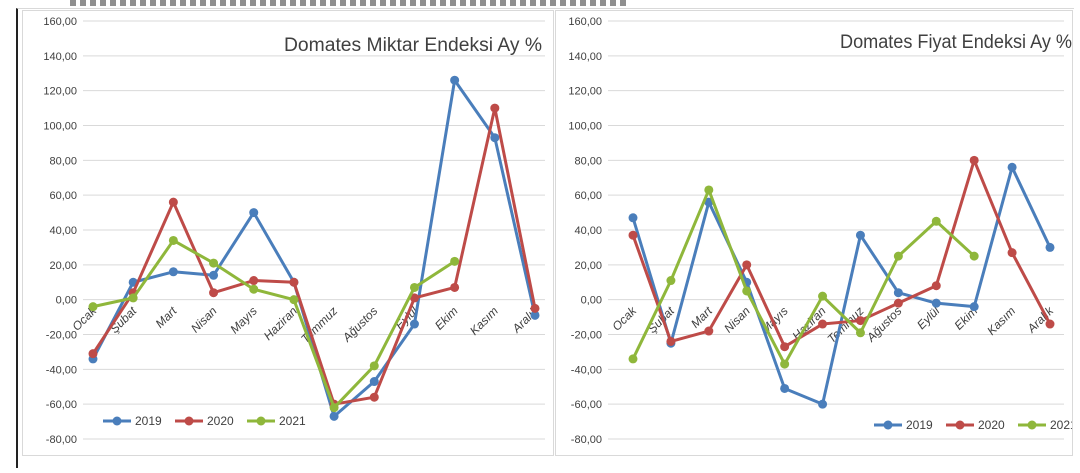  I want to click on legend-marker-2020, so click(189, 421).